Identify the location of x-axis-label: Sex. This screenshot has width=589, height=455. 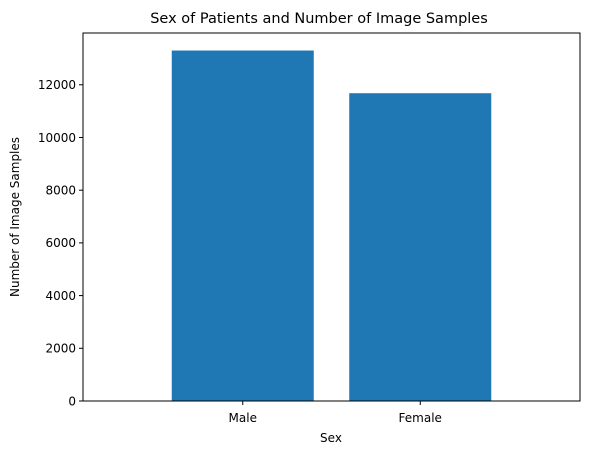
(331, 438).